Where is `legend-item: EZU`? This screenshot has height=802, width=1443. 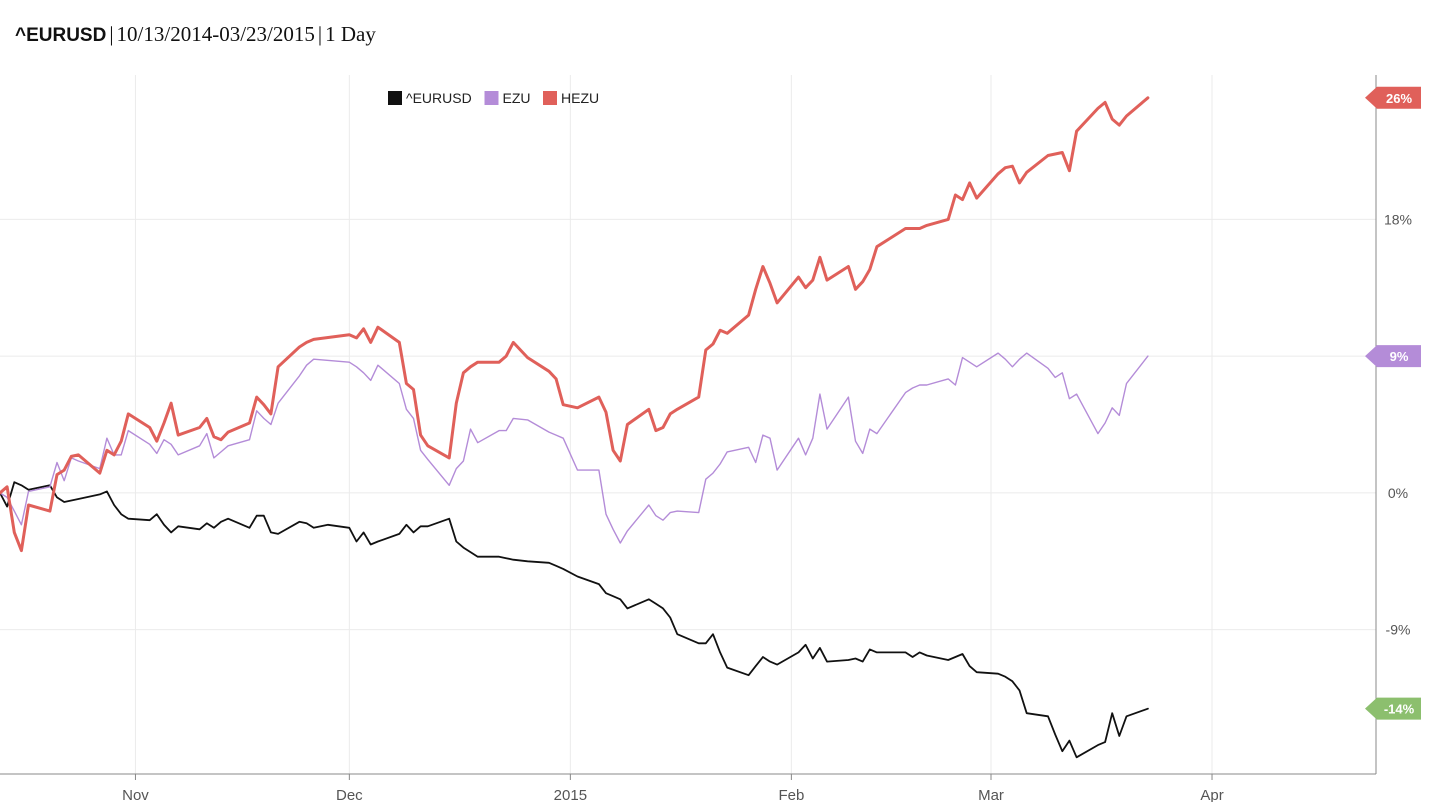 legend-item: EZU is located at coordinates (507, 98).